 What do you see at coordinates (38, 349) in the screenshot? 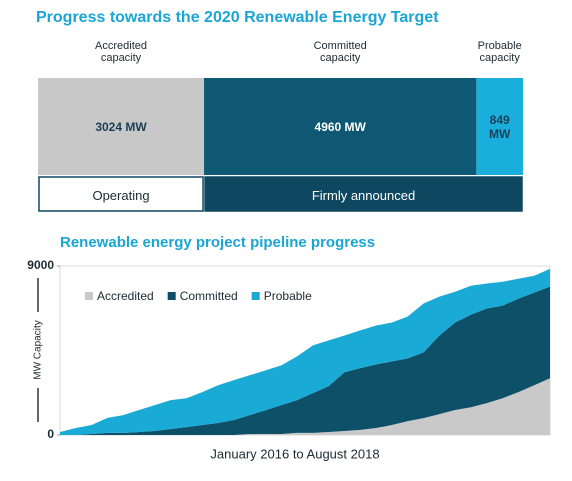
I see `y-axis-label: MW Capacity` at bounding box center [38, 349].